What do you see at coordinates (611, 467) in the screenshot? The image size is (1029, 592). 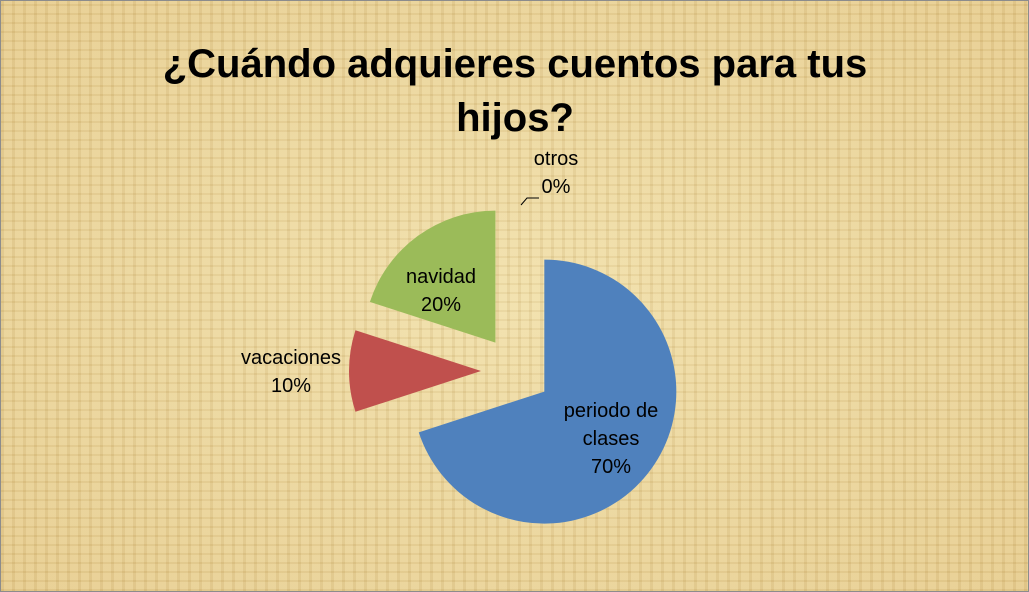 I see `value-label: 70%` at bounding box center [611, 467].